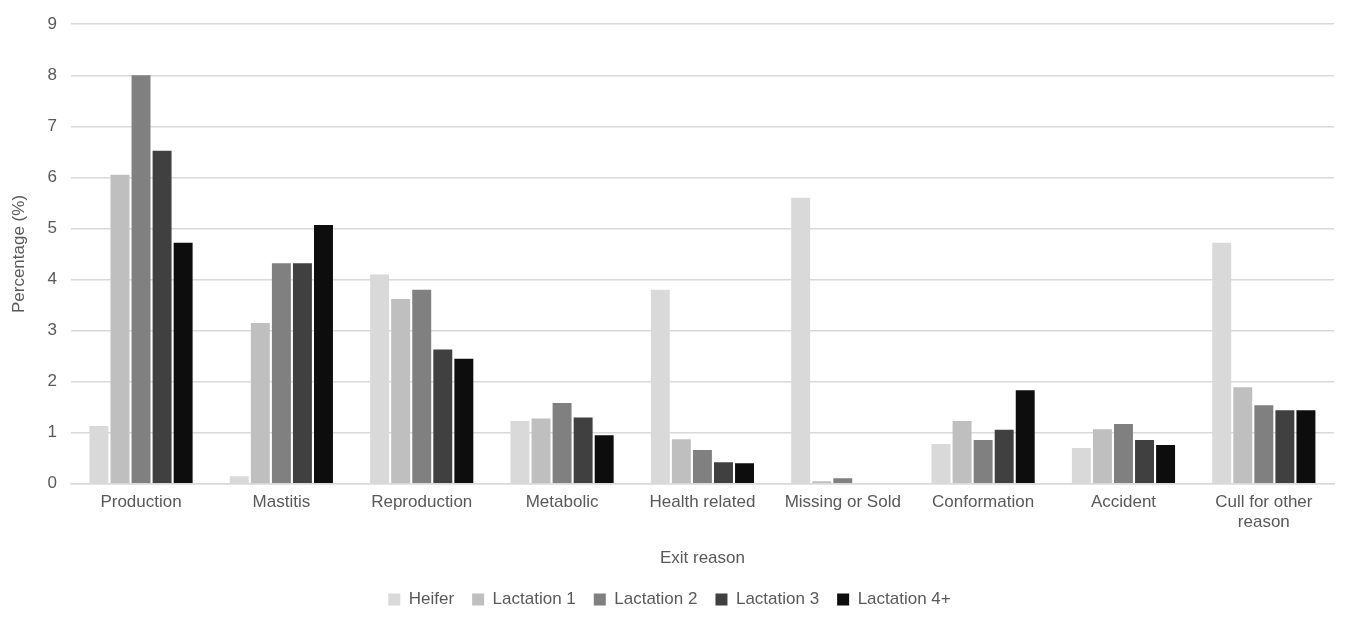 This screenshot has height=628, width=1348. What do you see at coordinates (702, 501) in the screenshot?
I see `x-tick-label: Health related` at bounding box center [702, 501].